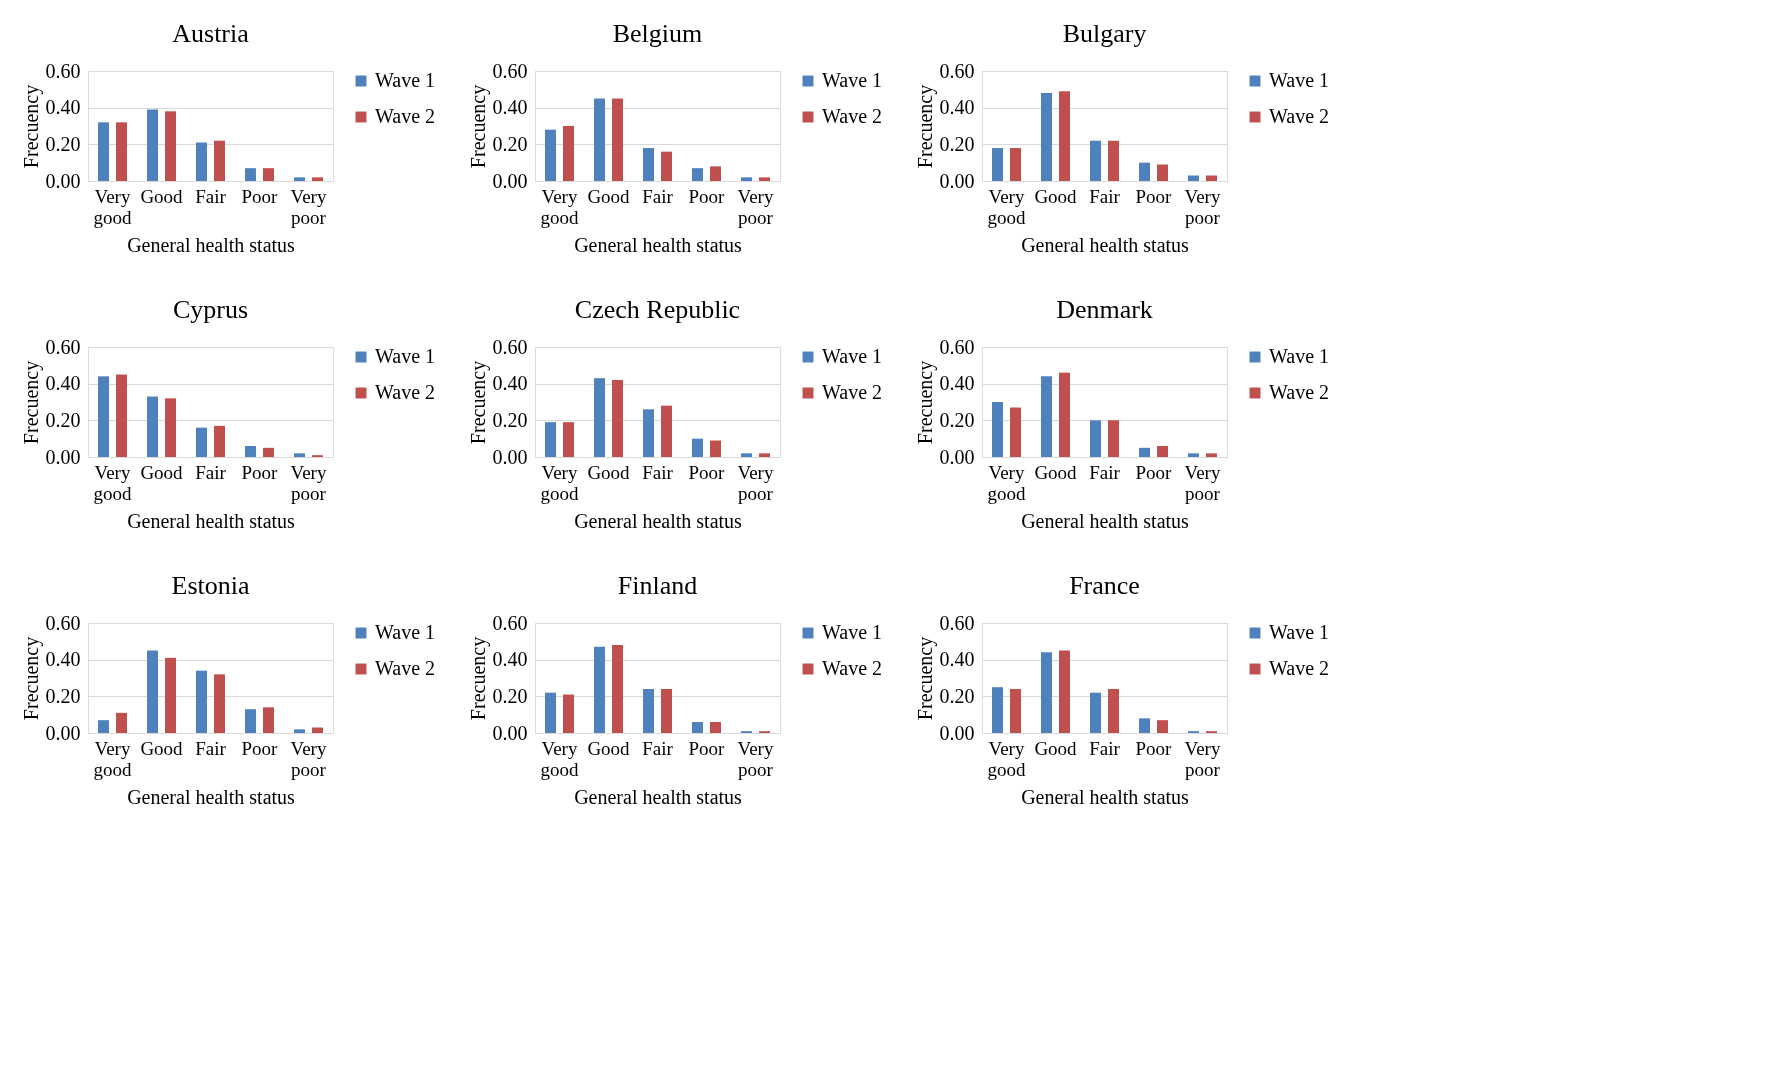 This screenshot has height=1072, width=1780. What do you see at coordinates (657, 585) in the screenshot?
I see `chart-title: Finland` at bounding box center [657, 585].